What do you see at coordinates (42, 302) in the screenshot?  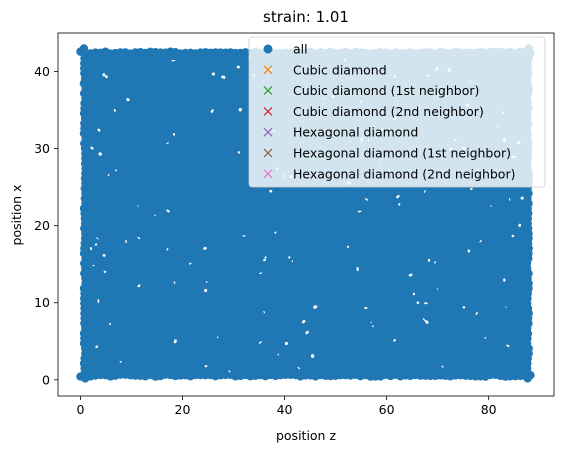 I see `y-tick-label: 10` at bounding box center [42, 302].